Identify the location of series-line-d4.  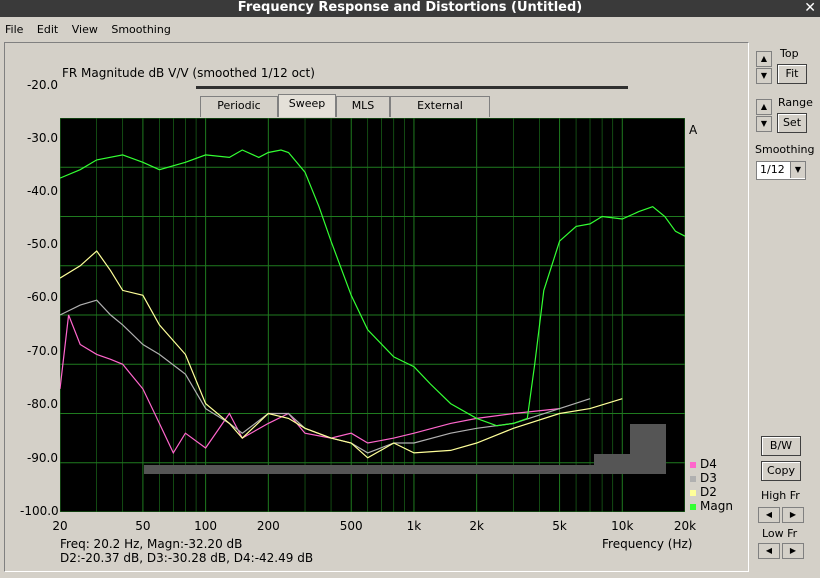
(310, 384).